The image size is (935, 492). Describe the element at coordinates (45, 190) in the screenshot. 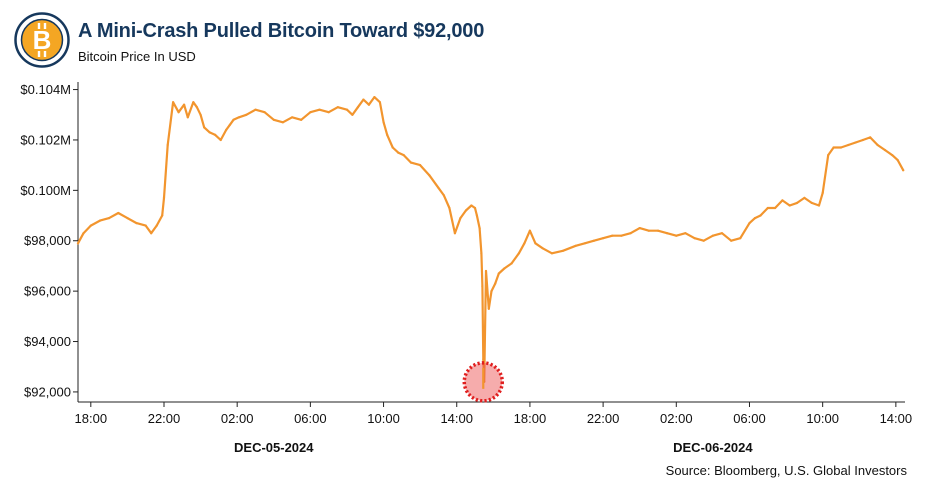

I see `y-tick-label: $0.100M` at that location.